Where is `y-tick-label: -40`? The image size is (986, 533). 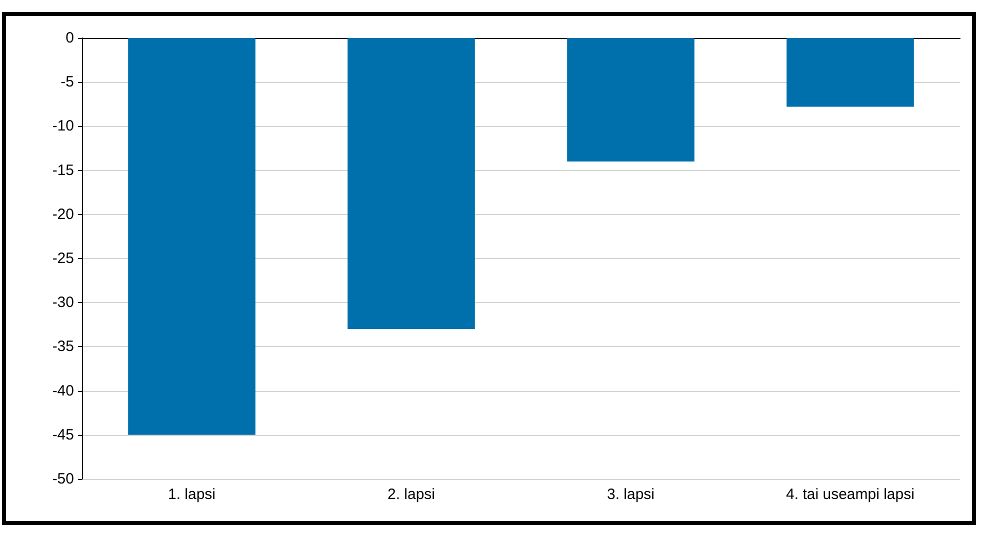 y-tick-label: -40 is located at coordinates (63, 391).